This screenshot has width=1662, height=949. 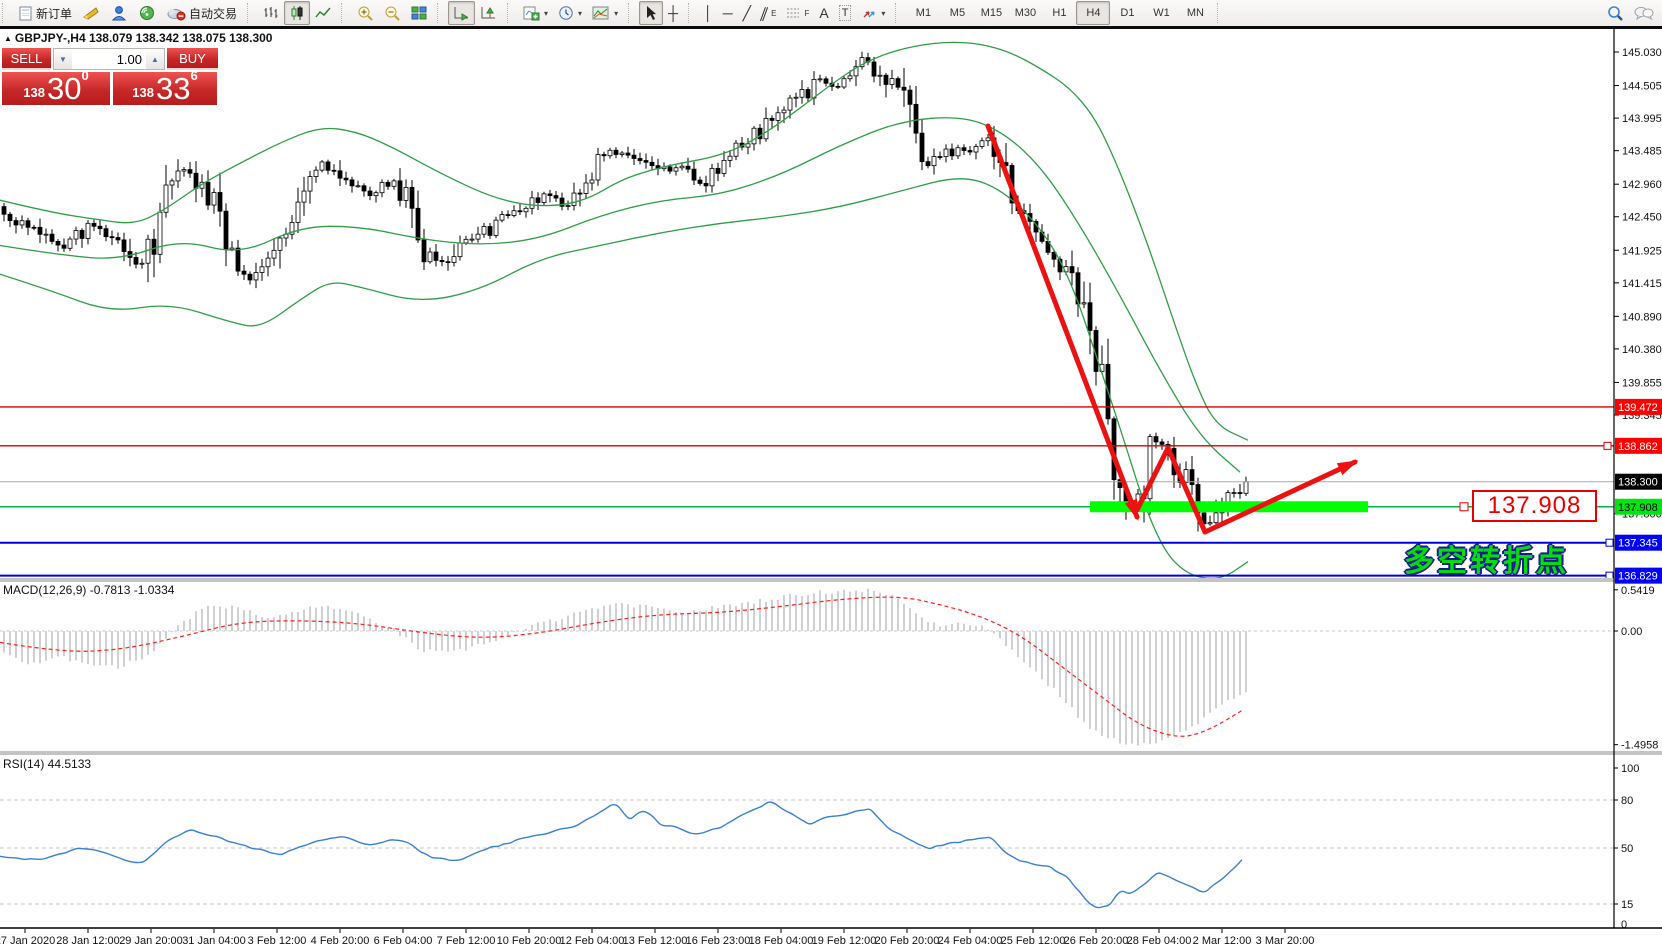 I want to click on volume-decrease-button: ▼, so click(x=63, y=59).